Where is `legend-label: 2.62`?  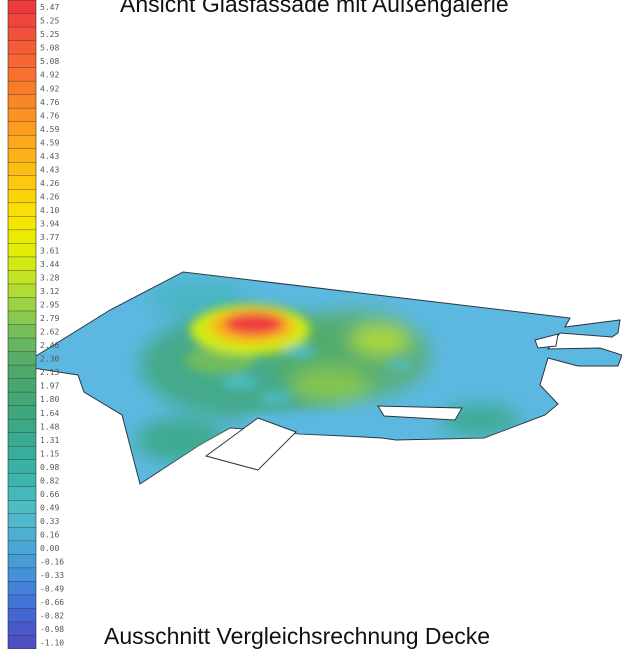
legend-label: 2.62 is located at coordinates (49, 332).